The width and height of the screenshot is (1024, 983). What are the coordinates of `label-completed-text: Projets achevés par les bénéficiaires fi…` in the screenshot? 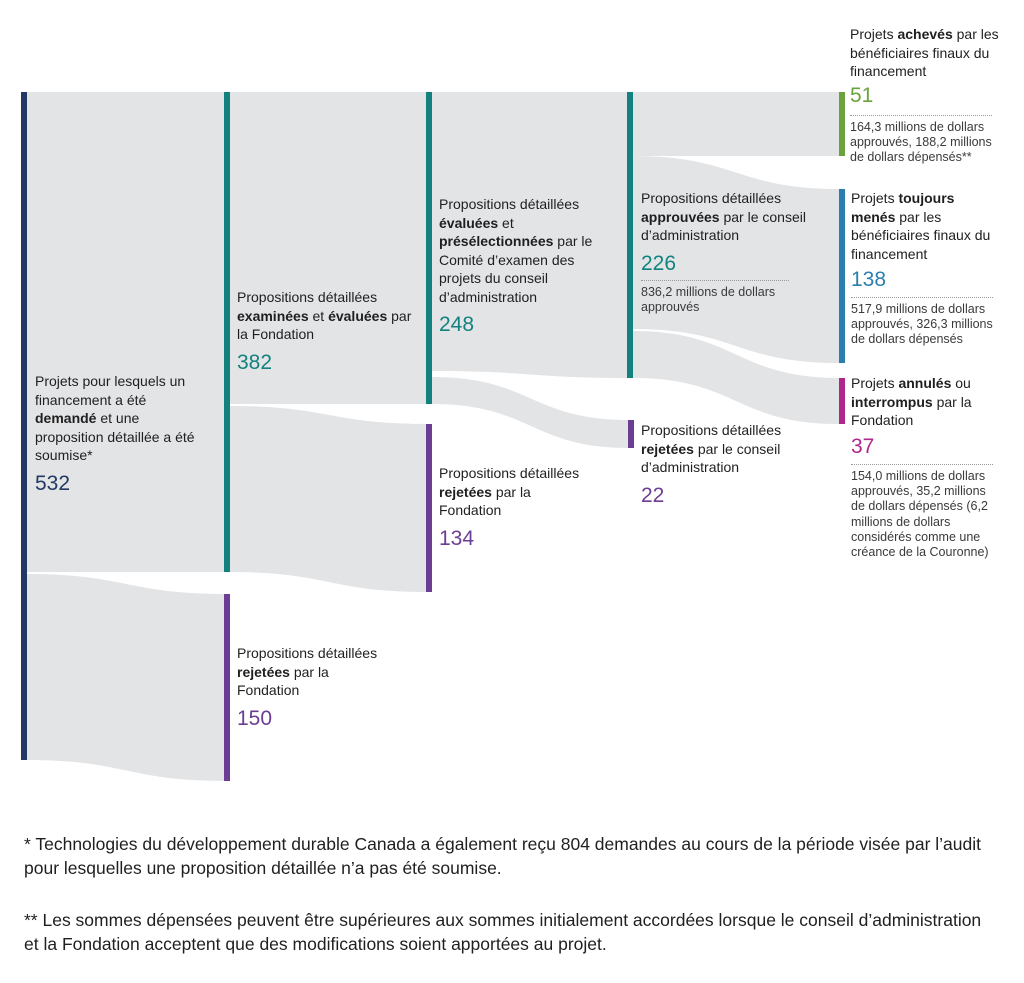 It's located at (930, 53).